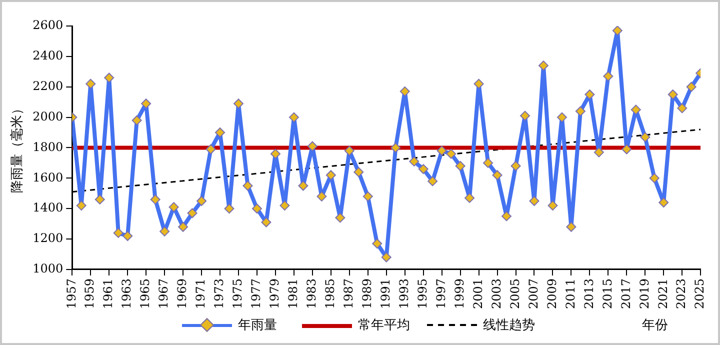  What do you see at coordinates (293, 294) in the screenshot?
I see `x-tick-label: 1981` at bounding box center [293, 294].